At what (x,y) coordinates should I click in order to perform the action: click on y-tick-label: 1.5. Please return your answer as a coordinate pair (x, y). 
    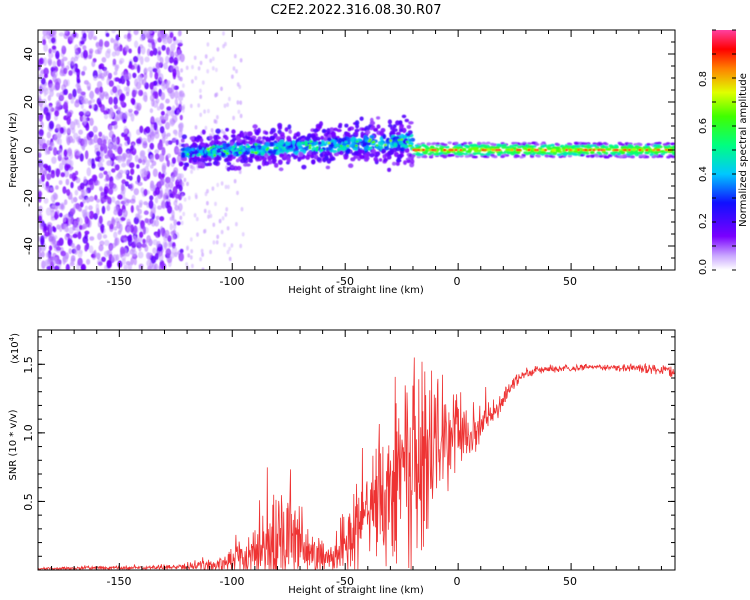
    Looking at the image, I should click on (28, 365).